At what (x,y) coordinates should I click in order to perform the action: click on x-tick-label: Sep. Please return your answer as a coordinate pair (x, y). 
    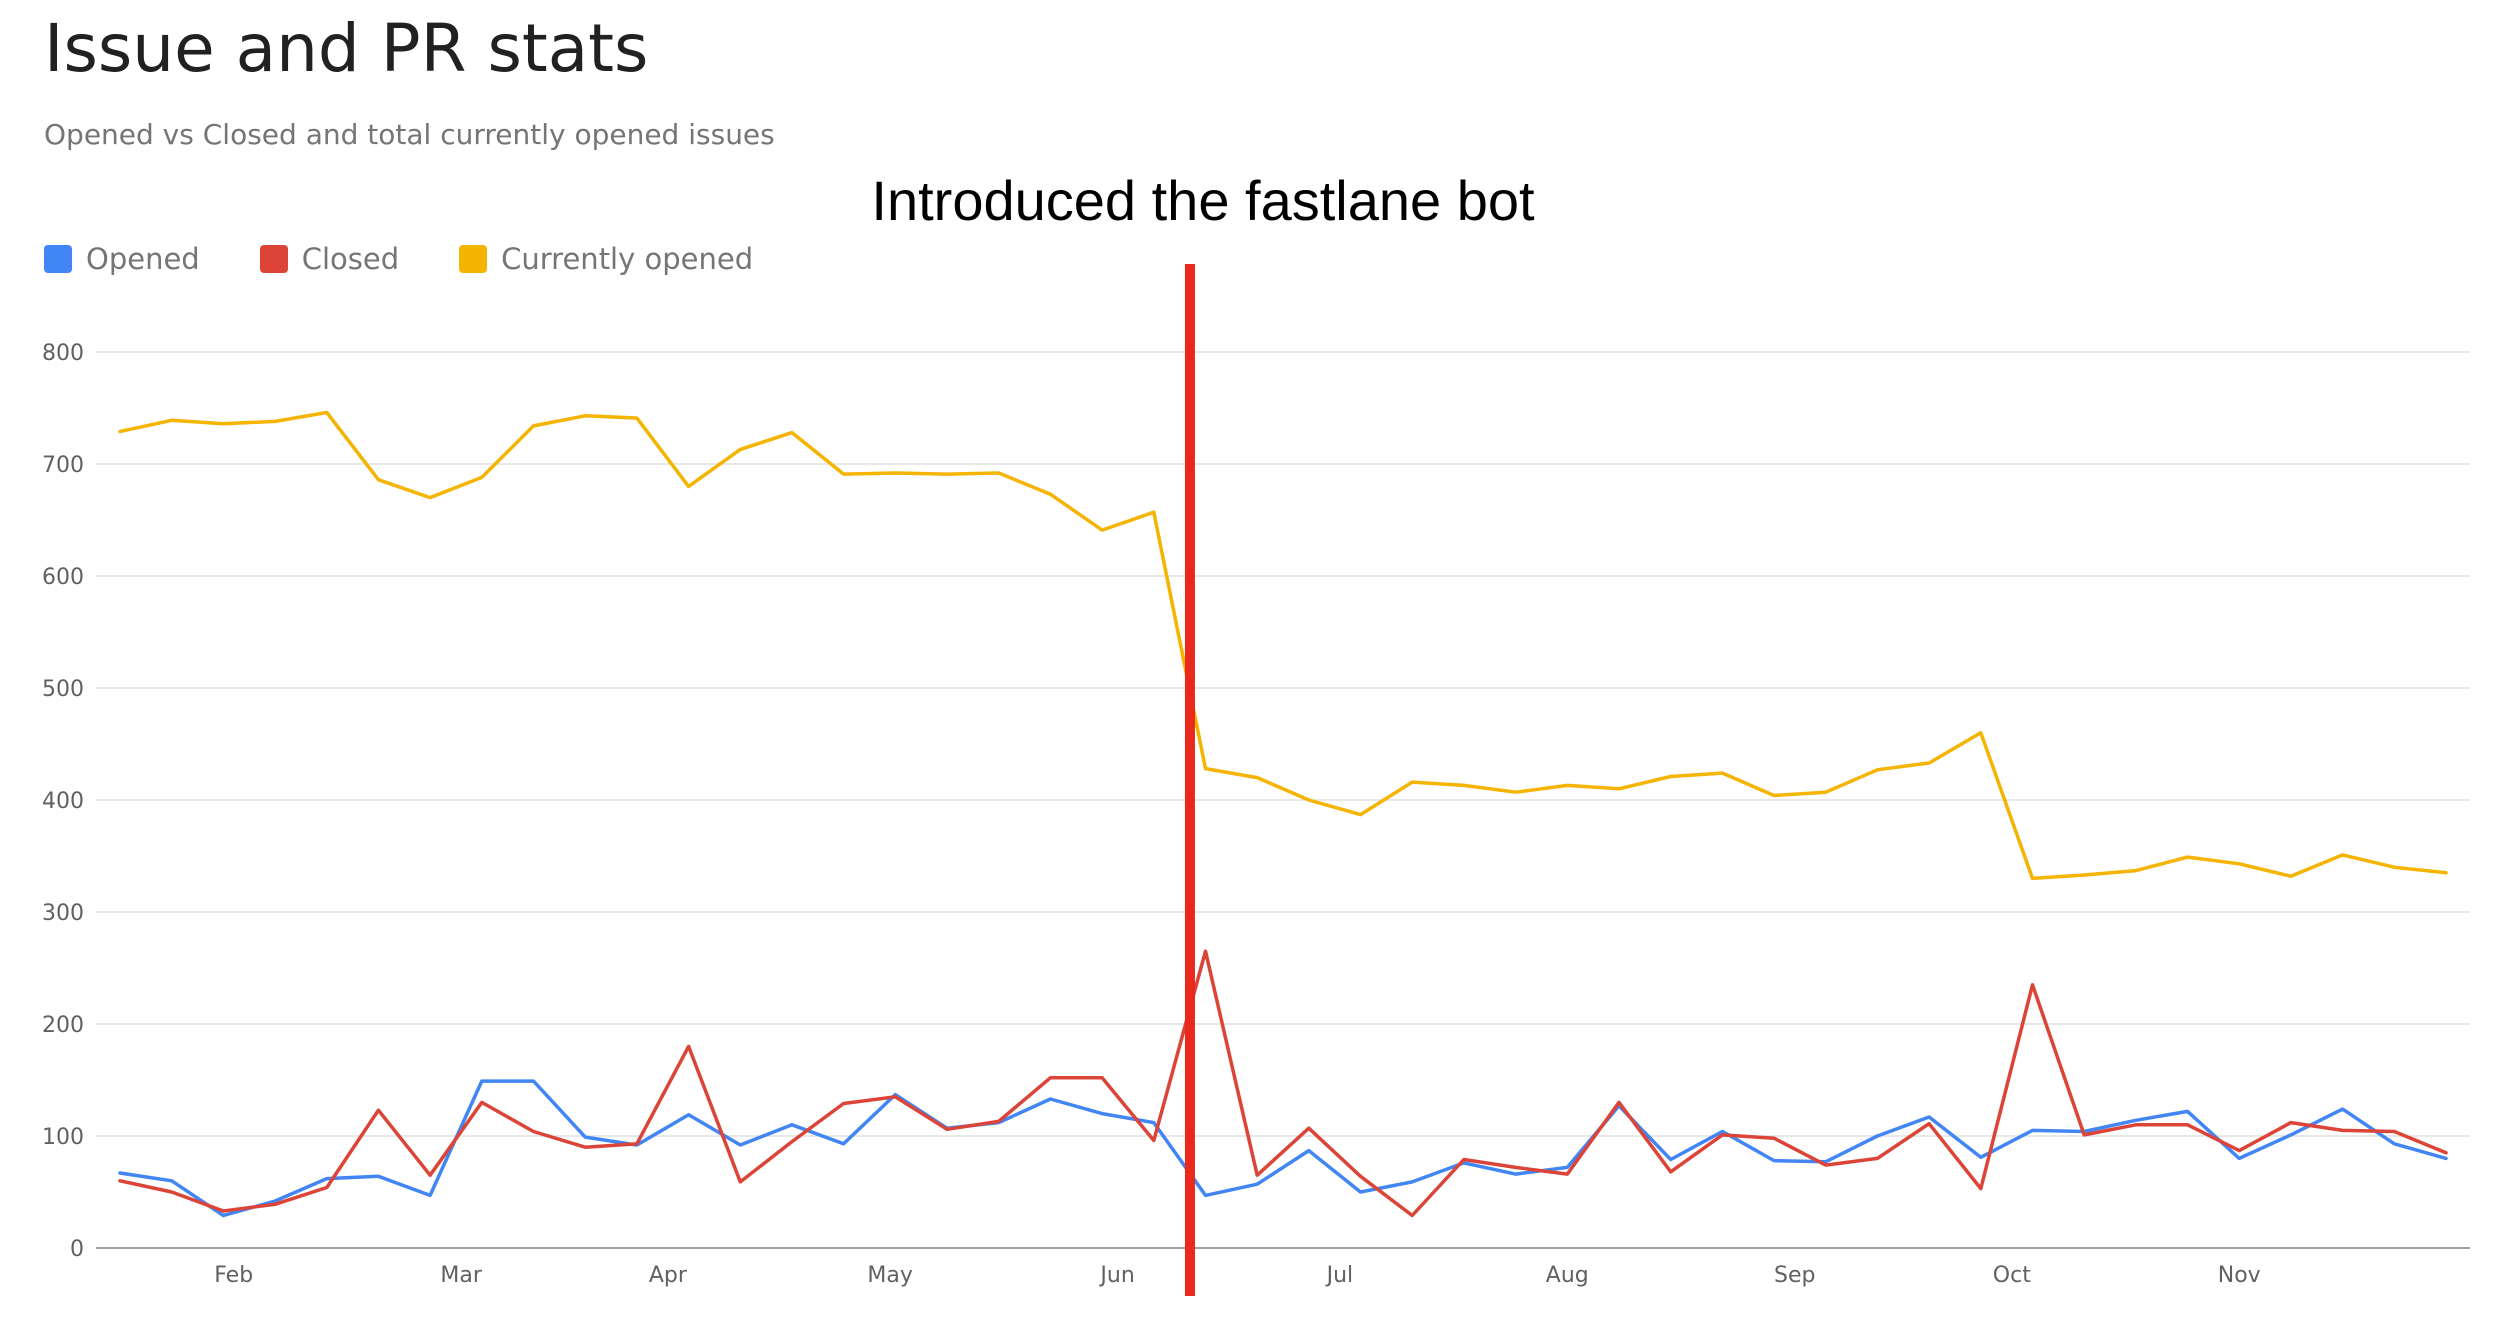
    Looking at the image, I should click on (1794, 1275).